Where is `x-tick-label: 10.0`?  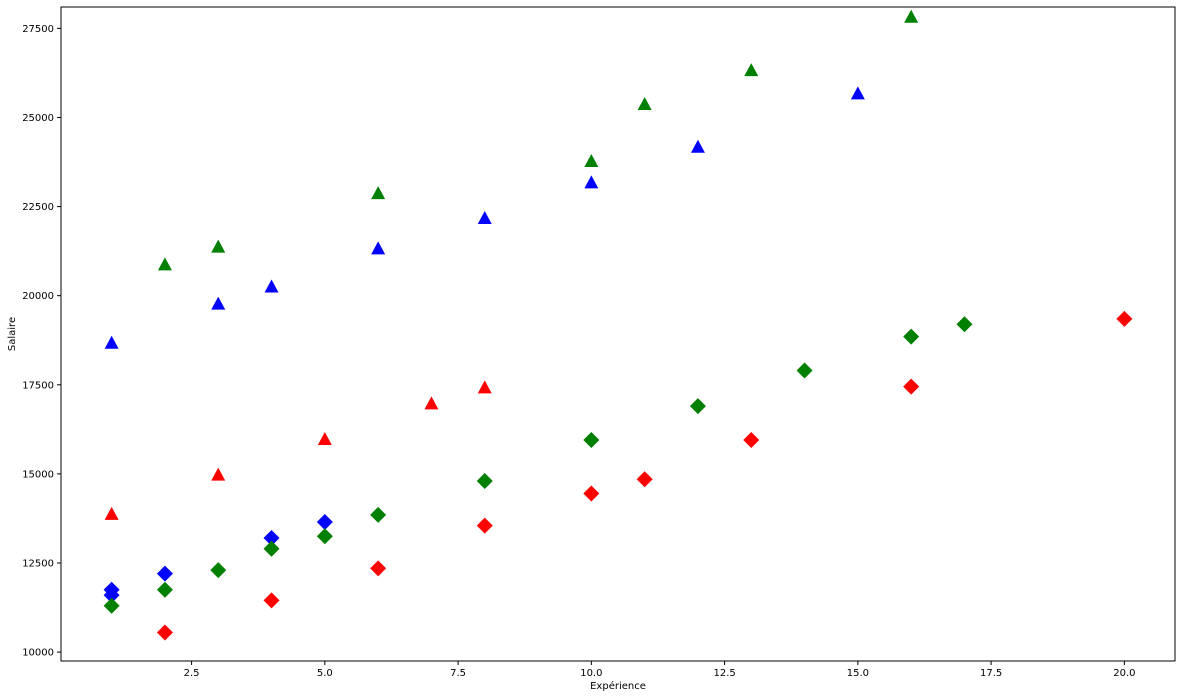
x-tick-label: 10.0 is located at coordinates (591, 673).